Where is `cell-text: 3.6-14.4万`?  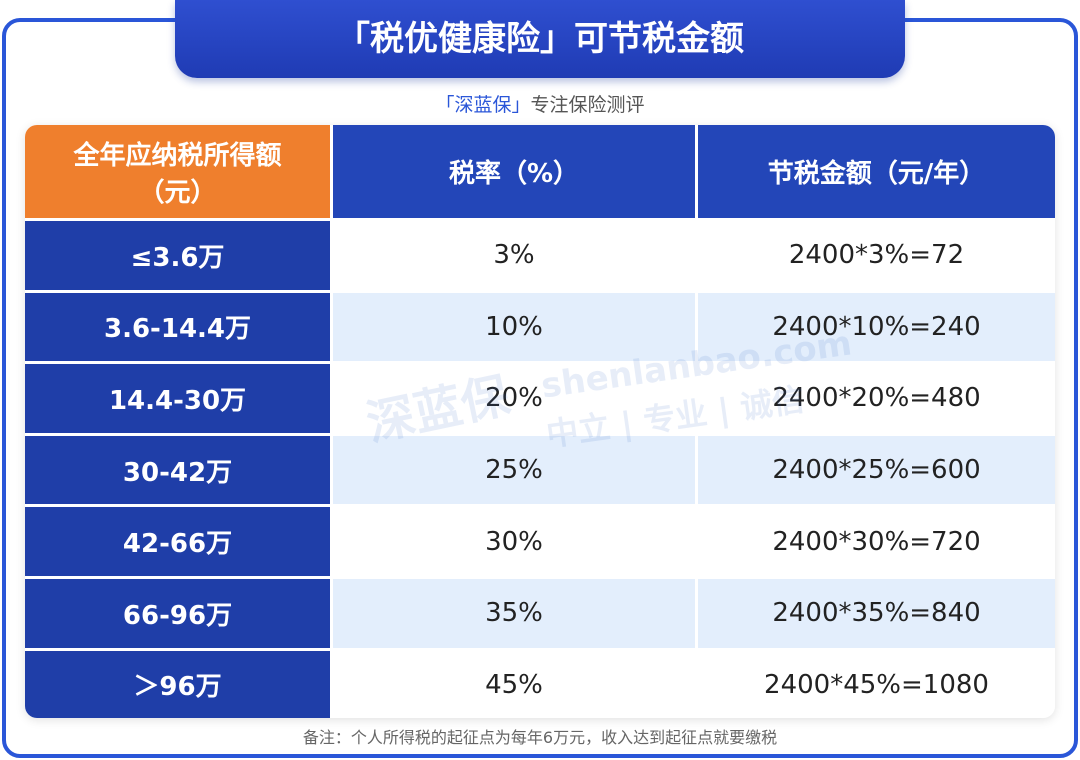 cell-text: 3.6-14.4万 is located at coordinates (177, 329).